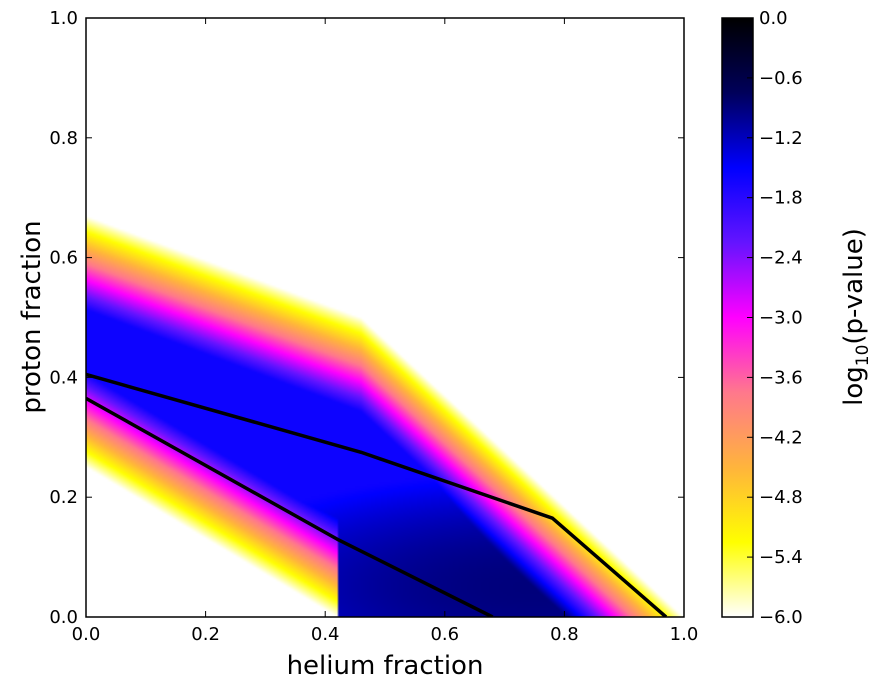 This screenshot has height=682, width=871. I want to click on colorbar-tick-label: −5.4, so click(781, 557).